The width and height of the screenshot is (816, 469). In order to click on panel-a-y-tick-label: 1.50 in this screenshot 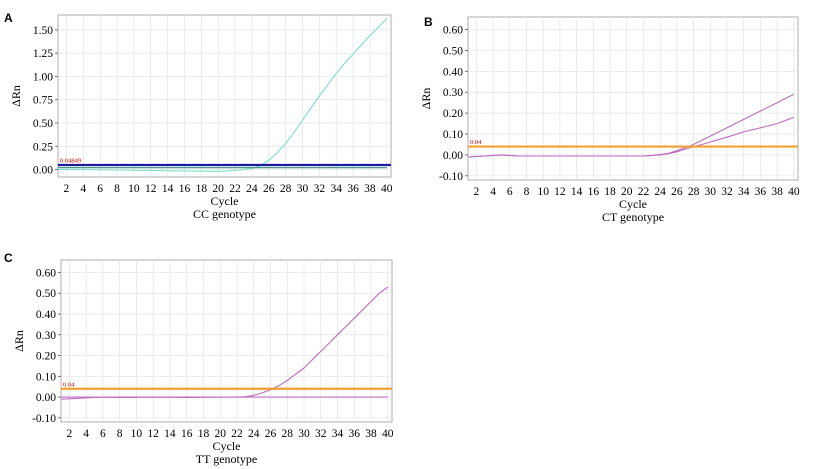, I will do `click(43, 31)`.